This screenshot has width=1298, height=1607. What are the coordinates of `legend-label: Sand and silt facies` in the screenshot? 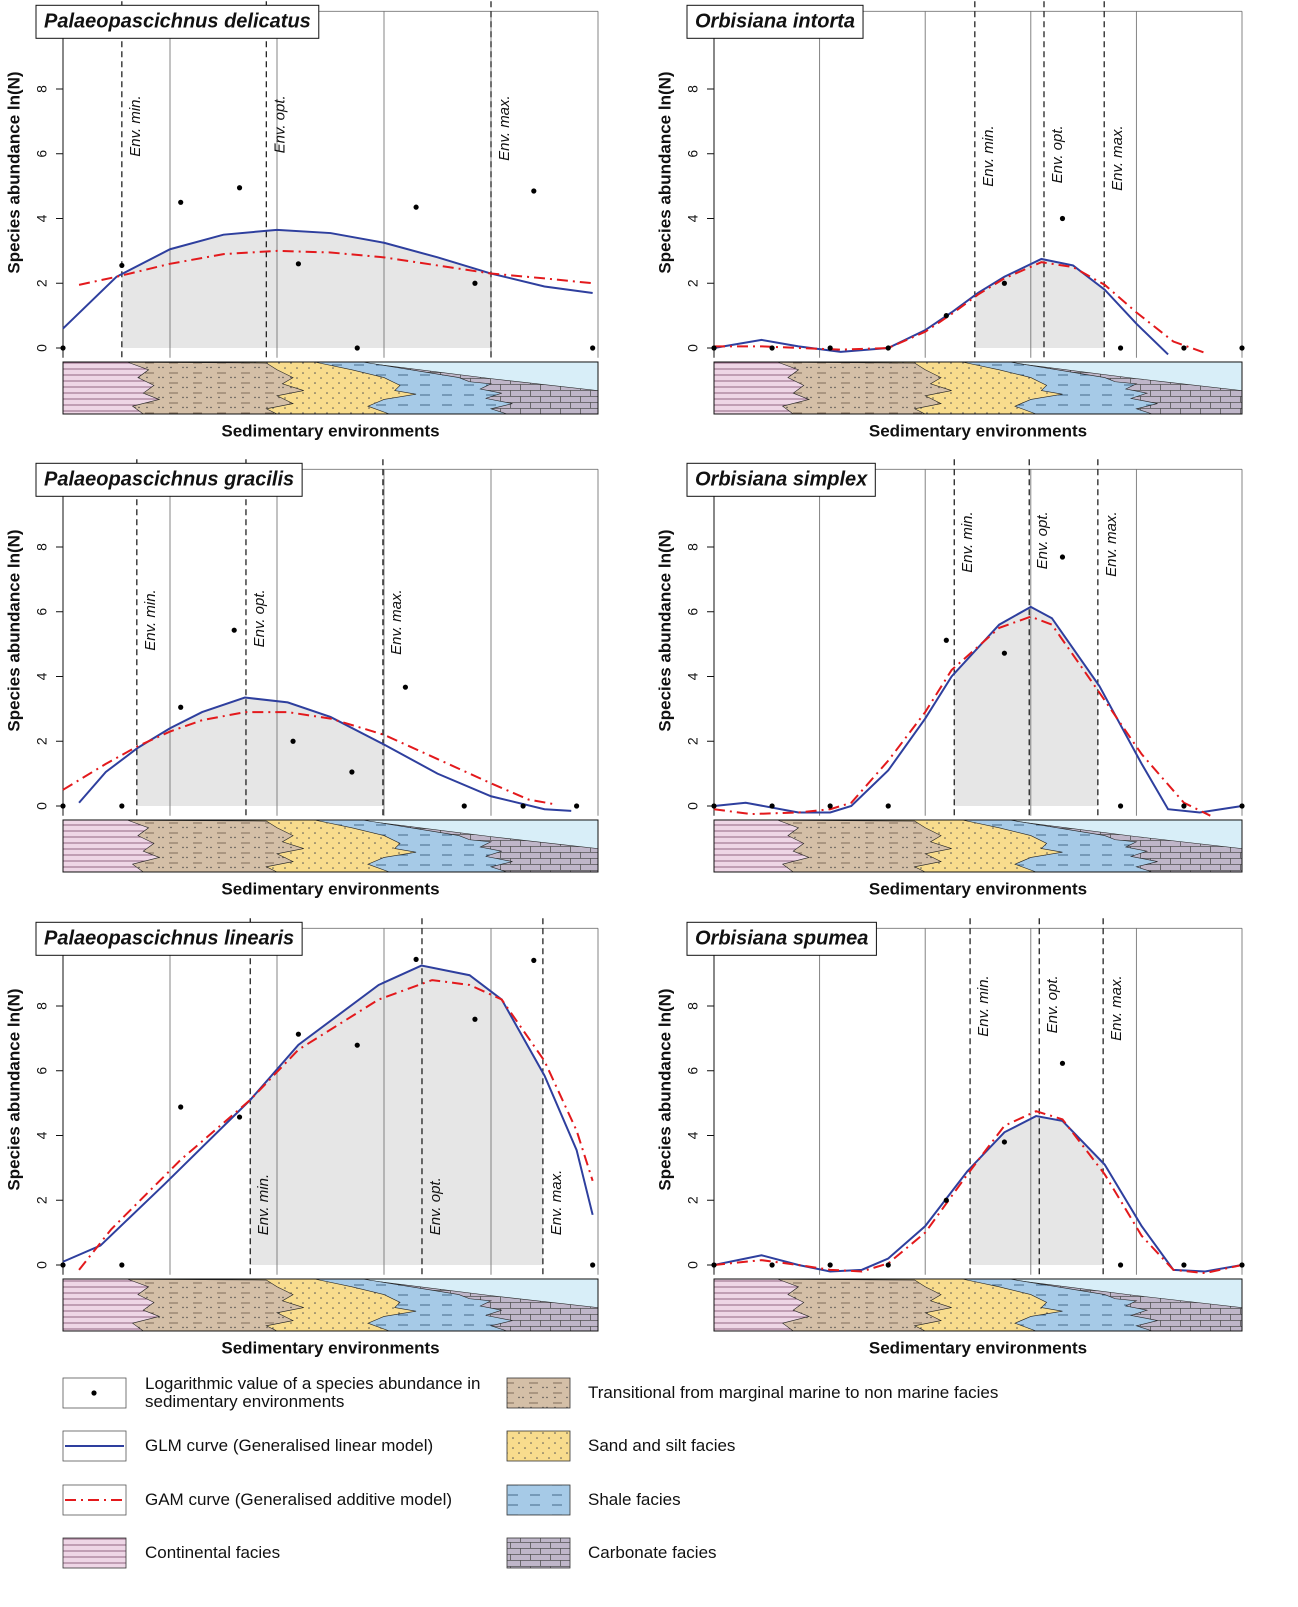 It's located at (662, 1445).